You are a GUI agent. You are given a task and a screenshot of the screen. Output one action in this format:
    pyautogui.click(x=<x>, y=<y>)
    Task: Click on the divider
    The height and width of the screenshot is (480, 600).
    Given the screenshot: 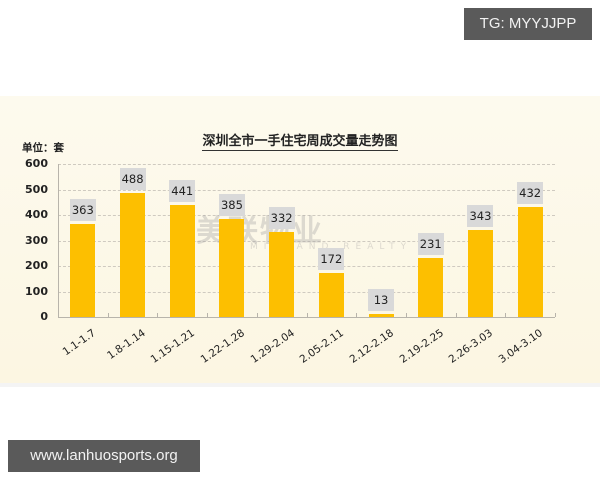 What is the action you would take?
    pyautogui.click(x=300, y=385)
    